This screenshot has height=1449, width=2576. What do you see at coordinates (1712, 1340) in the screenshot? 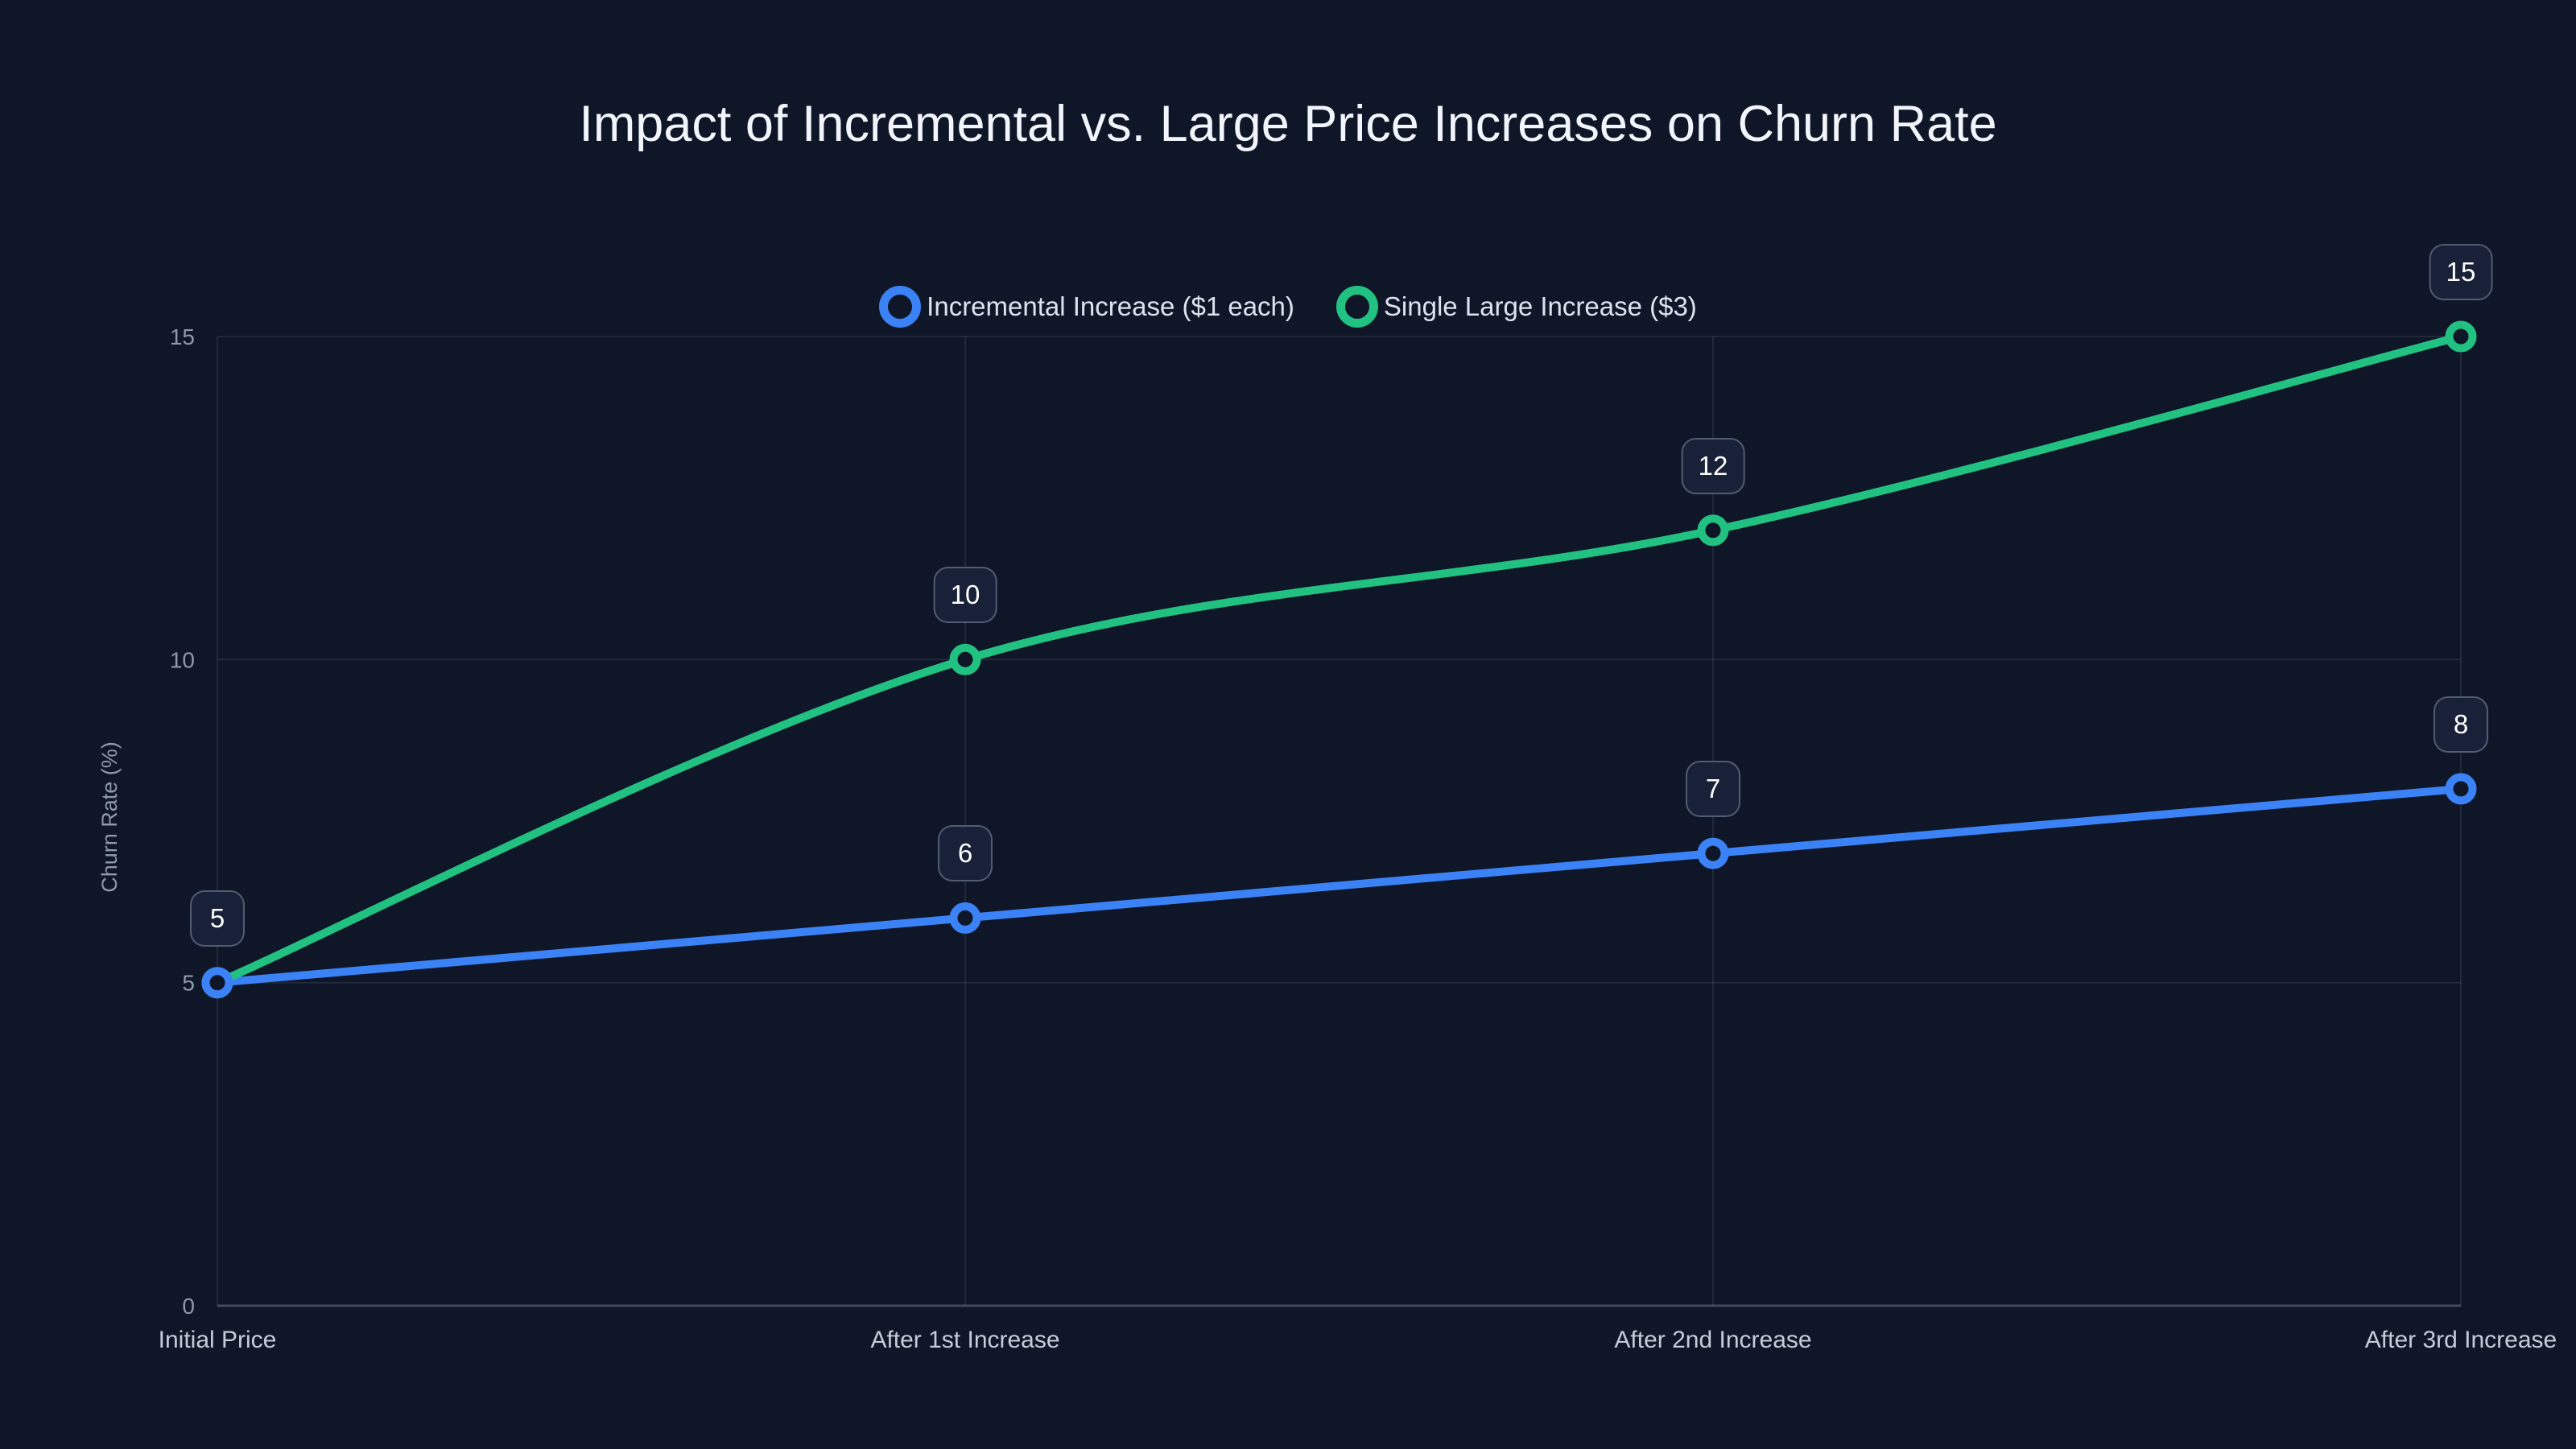
I see `x-tick-label: After 2nd Increase` at bounding box center [1712, 1340].